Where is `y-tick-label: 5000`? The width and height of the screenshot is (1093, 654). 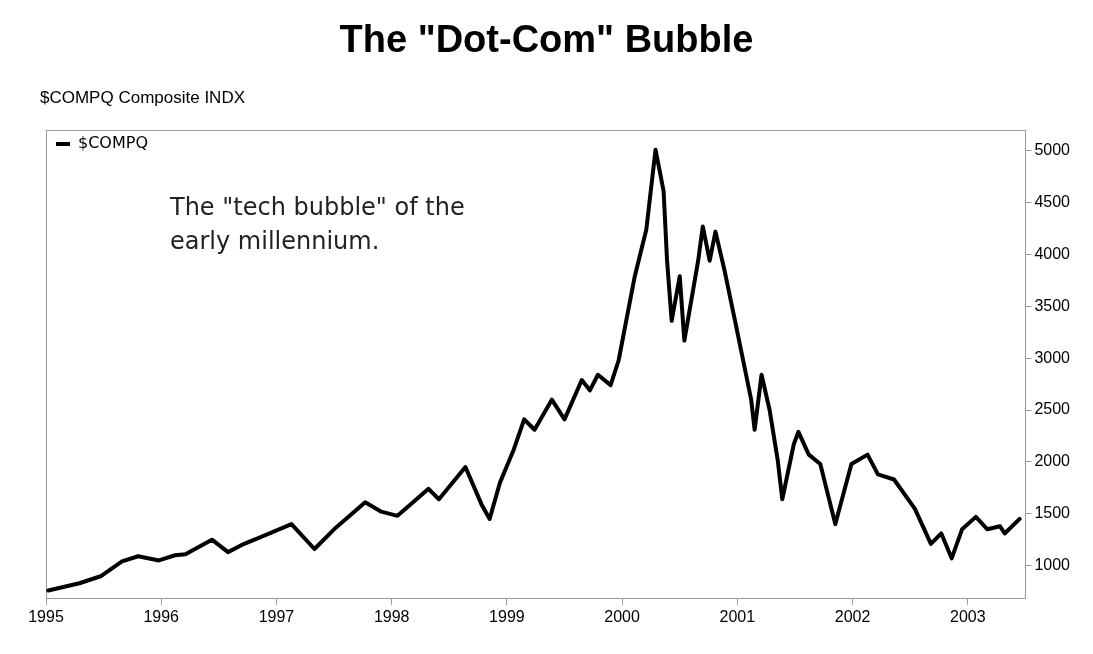 y-tick-label: 5000 is located at coordinates (1052, 150).